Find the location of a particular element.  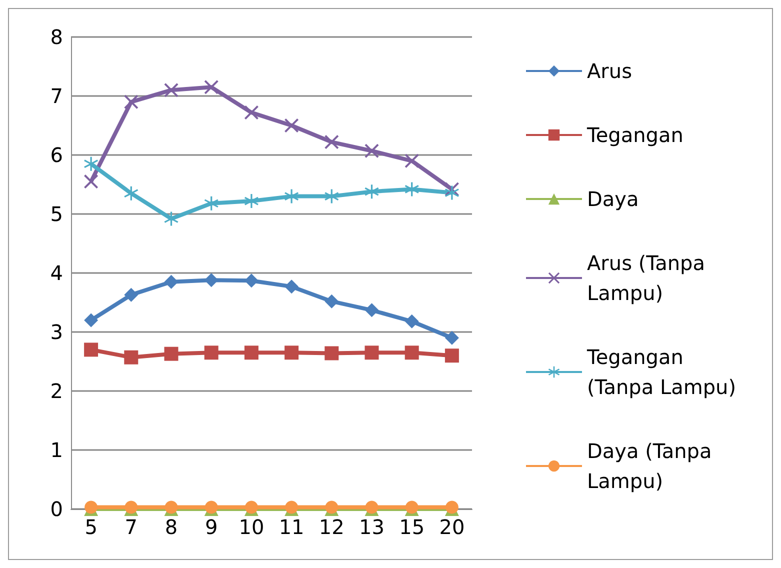

y-tick-label: 8 is located at coordinates (56, 37).